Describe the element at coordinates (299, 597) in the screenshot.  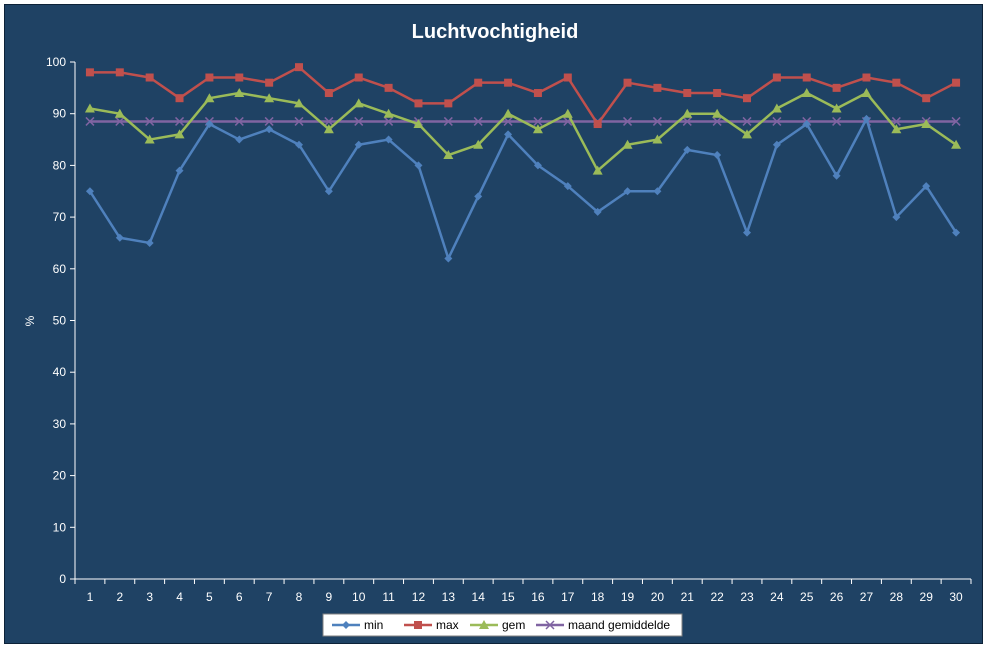
I see `x-tick-label: 8` at that location.